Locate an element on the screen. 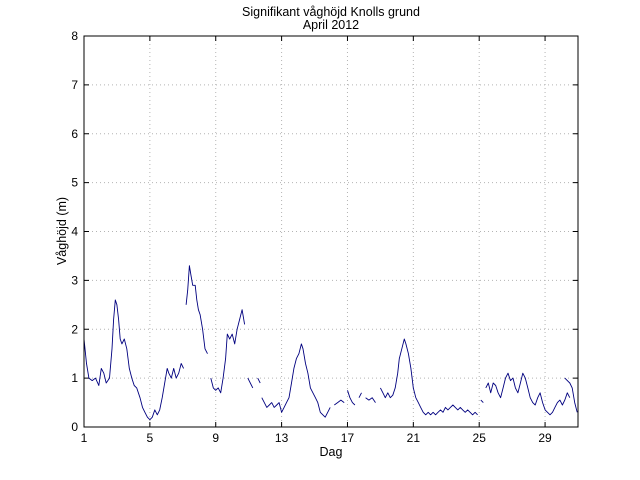 The height and width of the screenshot is (480, 640). x-tick-label: 29 is located at coordinates (545, 438).